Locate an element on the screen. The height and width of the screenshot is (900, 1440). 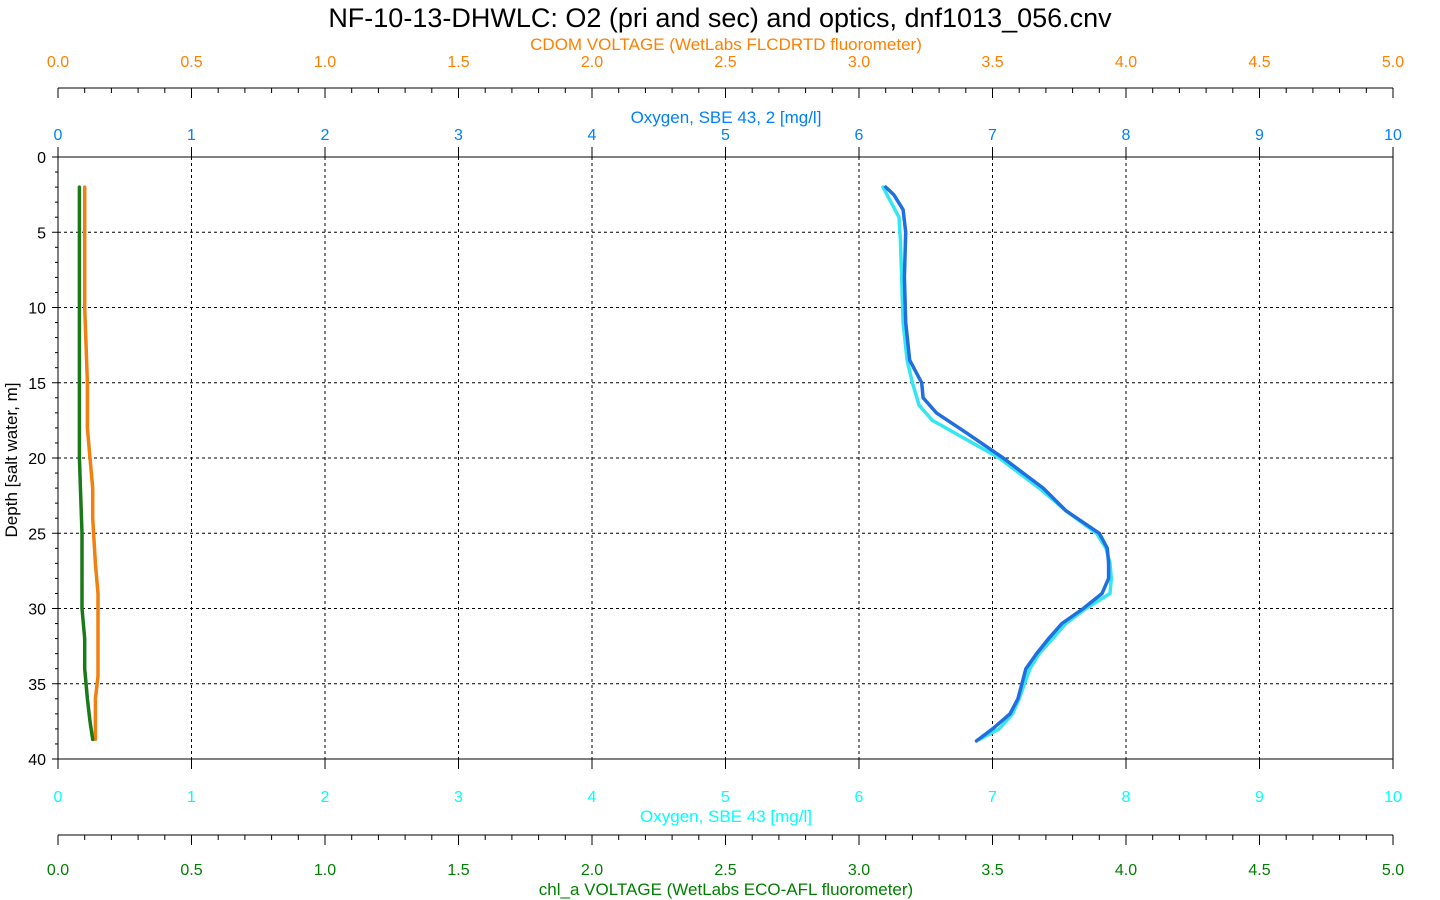
y-axis-label: Depth [salt water, m] is located at coordinates (11, 460).